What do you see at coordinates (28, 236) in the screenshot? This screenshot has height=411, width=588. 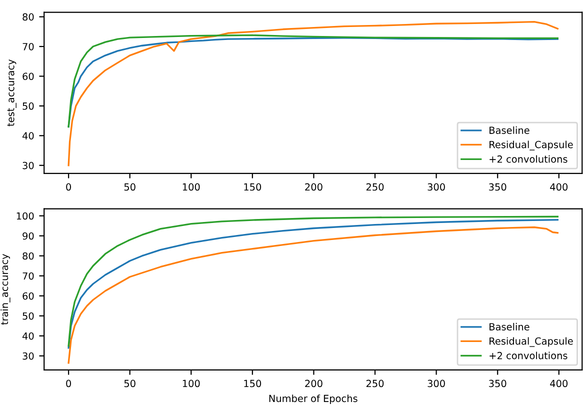 I see `y-tick-label: 90` at bounding box center [28, 236].